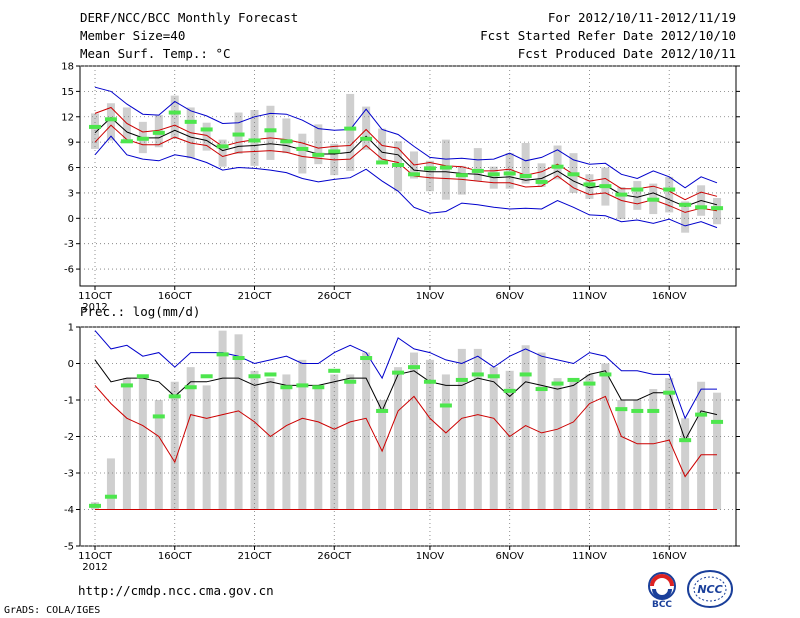  I want to click on x-tick-label: 26OCT, so click(334, 556).